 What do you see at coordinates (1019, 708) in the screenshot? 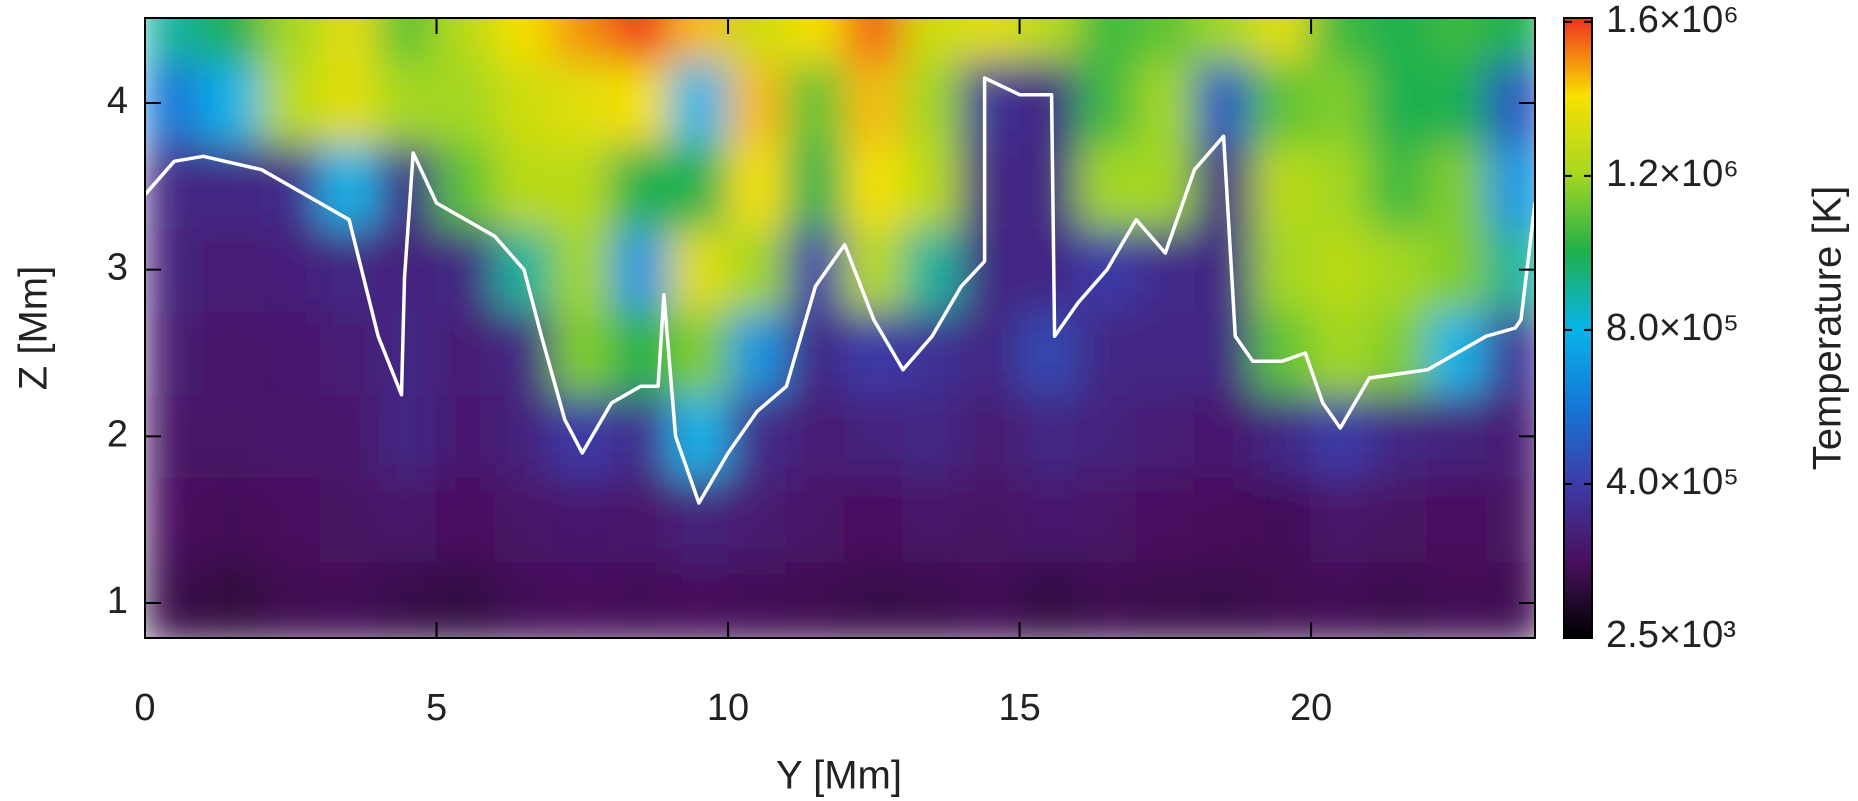
I see `x-tick-label: 15` at bounding box center [1019, 708].